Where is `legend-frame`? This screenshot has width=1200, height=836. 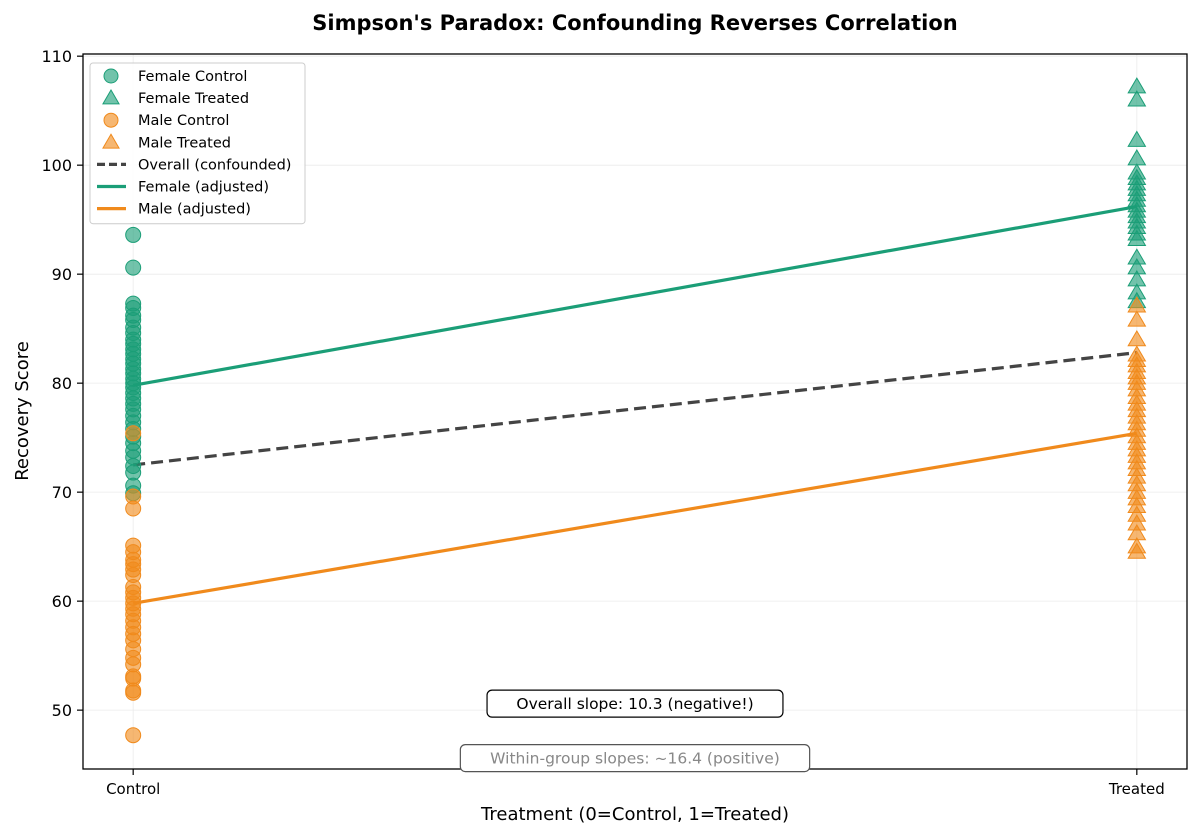
legend-frame is located at coordinates (197, 143).